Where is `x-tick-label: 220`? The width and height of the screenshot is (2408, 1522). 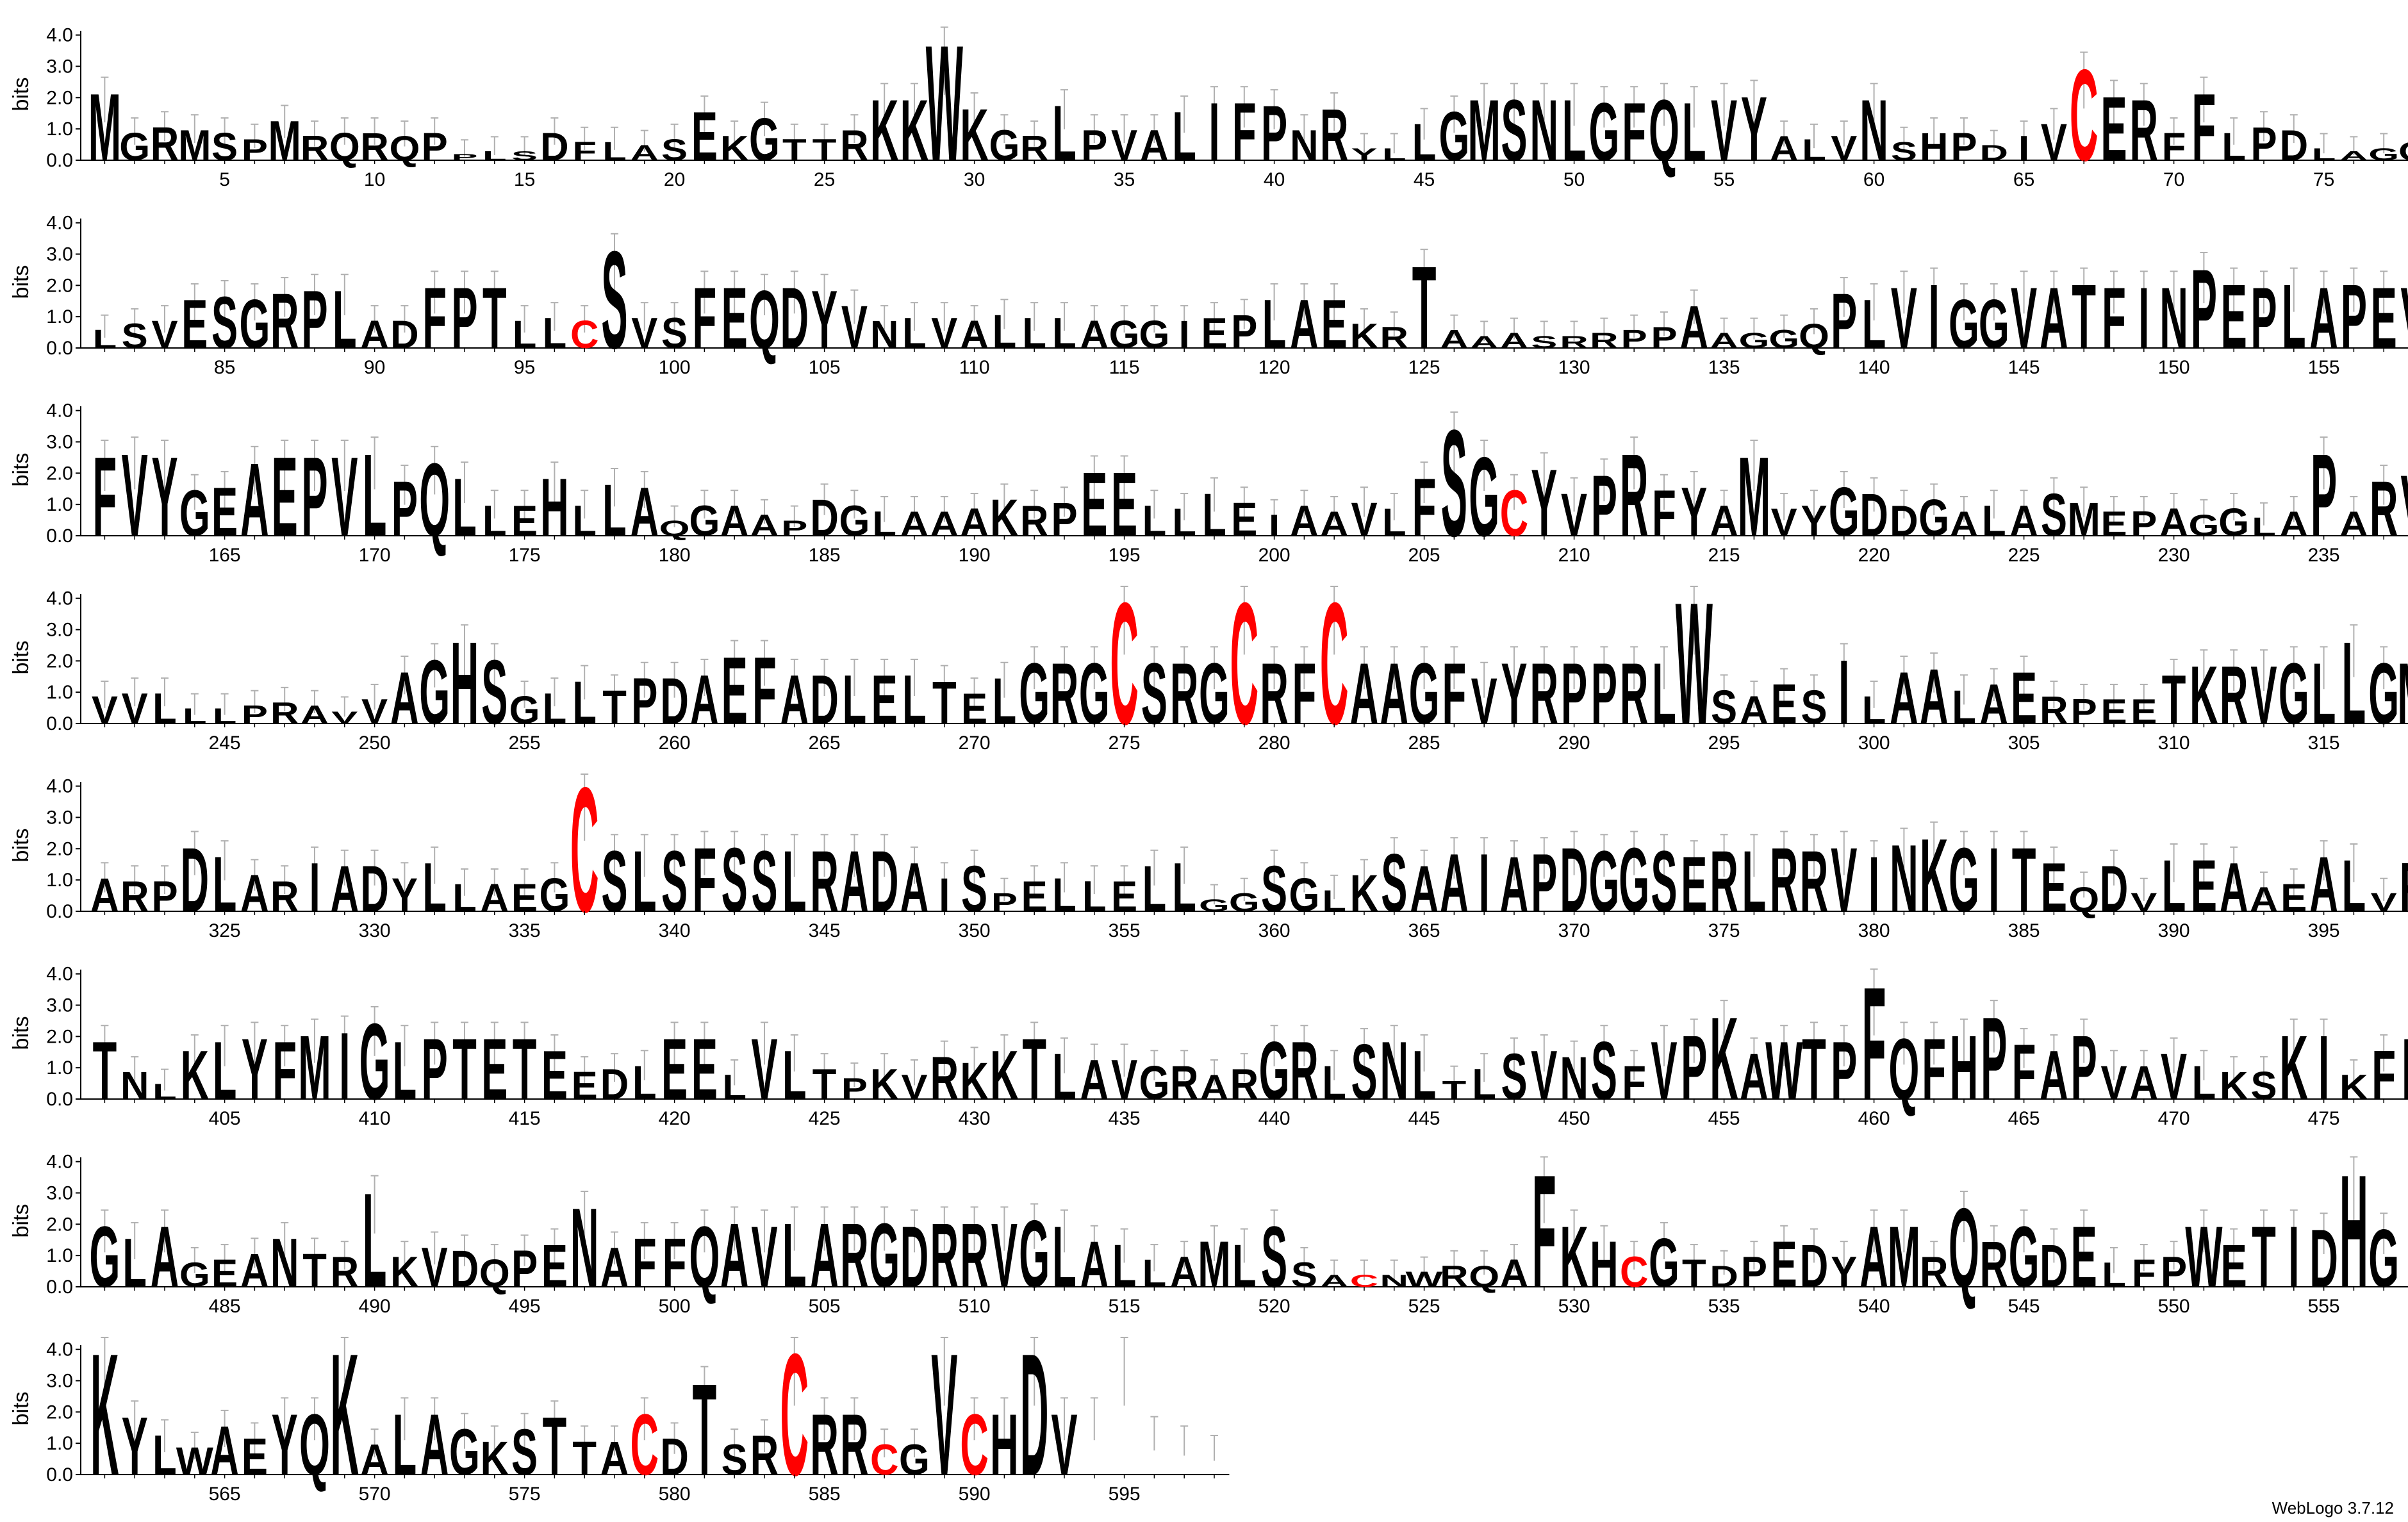 x-tick-label: 220 is located at coordinates (1874, 555).